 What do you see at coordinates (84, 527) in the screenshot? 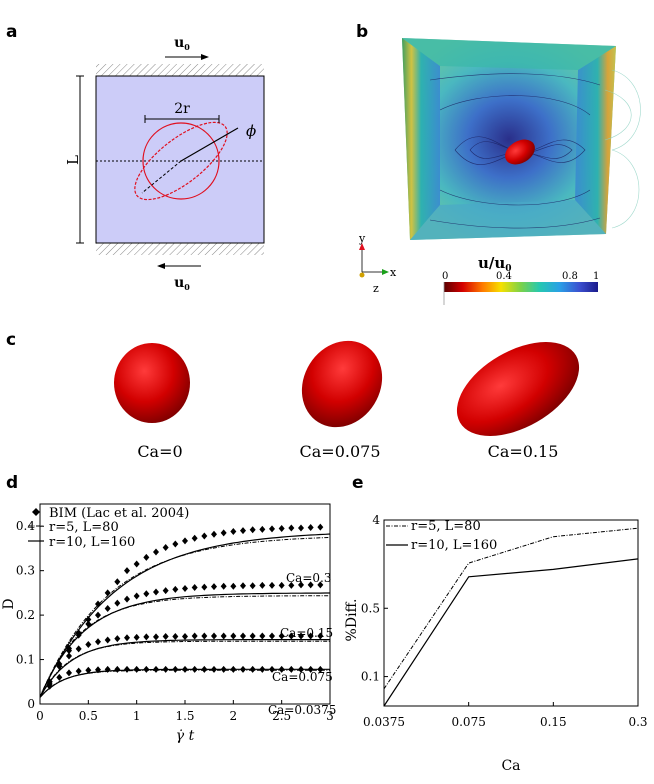
I see `chart-d-legend-r5: r=5, L=80` at bounding box center [84, 527].